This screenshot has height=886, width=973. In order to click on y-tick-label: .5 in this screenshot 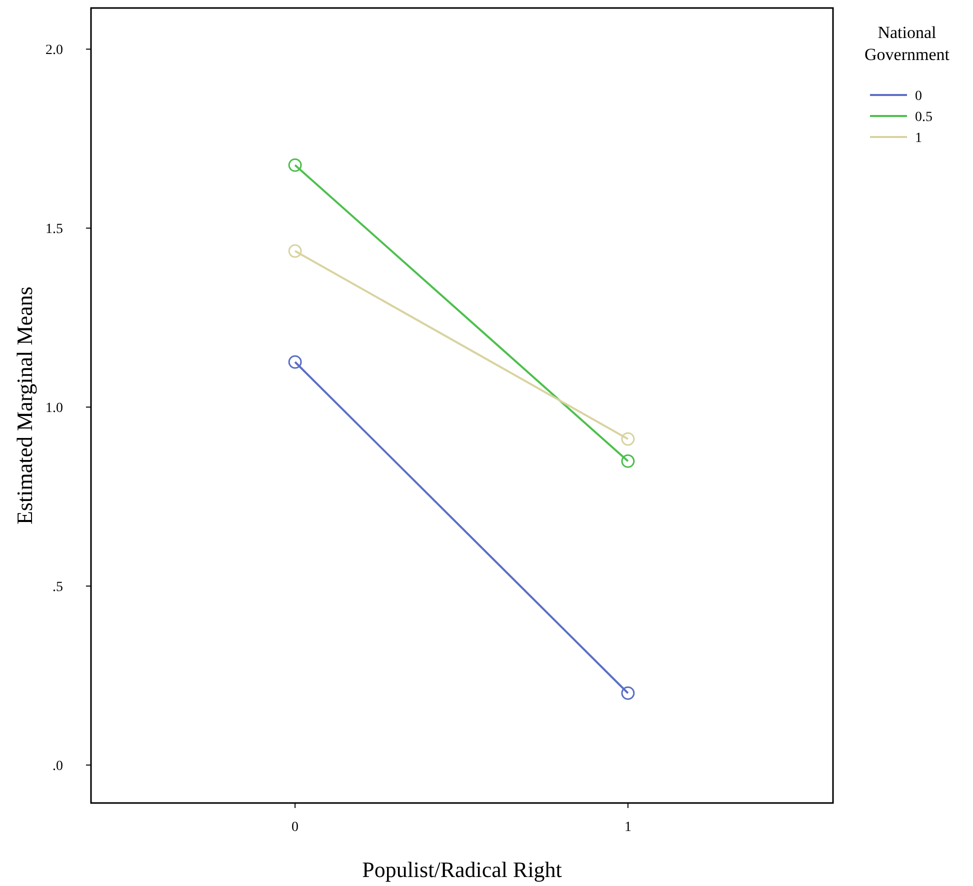, I will do `click(57, 587)`.